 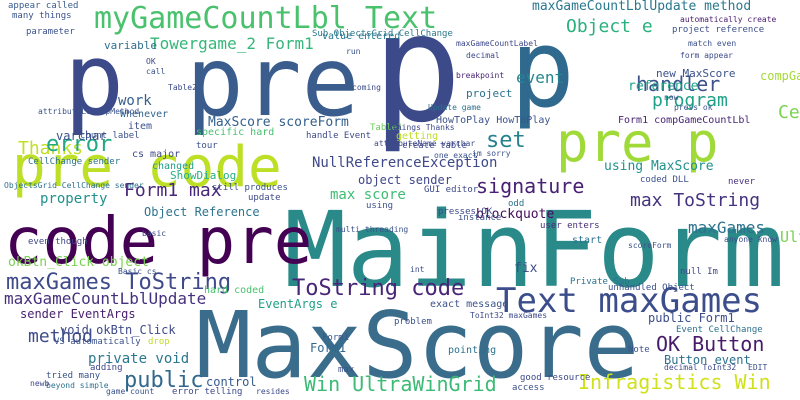 What do you see at coordinates (497, 43) in the screenshot?
I see `word: maxGameCountLabel` at bounding box center [497, 43].